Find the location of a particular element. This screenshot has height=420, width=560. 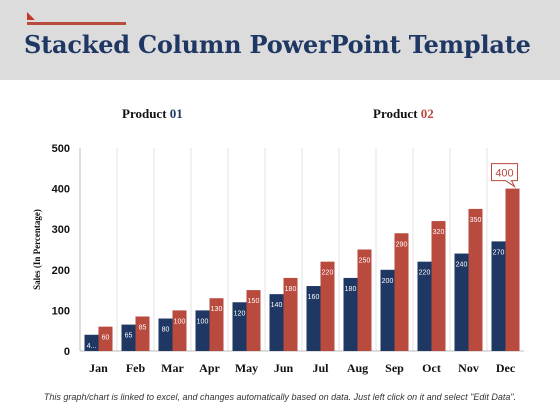

callout-label: 400 is located at coordinates (504, 174).